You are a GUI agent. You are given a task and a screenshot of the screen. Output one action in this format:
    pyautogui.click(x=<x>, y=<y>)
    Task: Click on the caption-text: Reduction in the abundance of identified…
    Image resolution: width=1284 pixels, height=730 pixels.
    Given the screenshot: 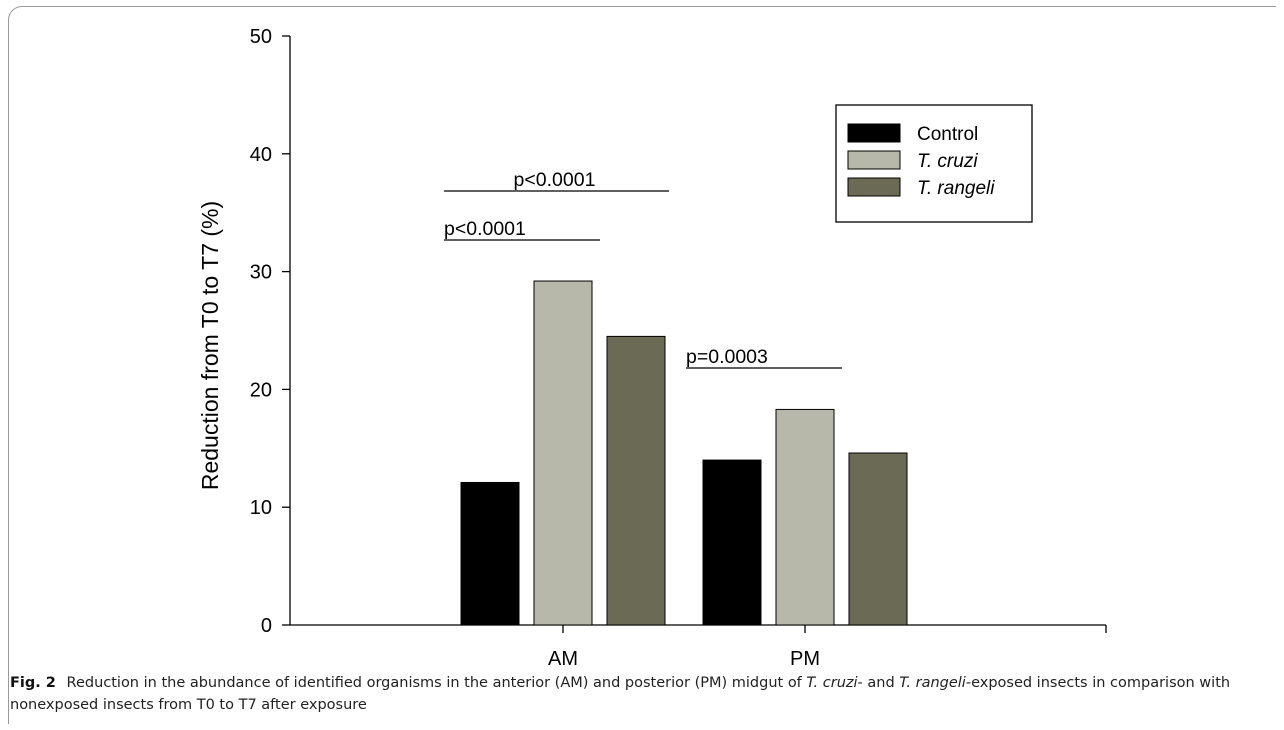 What is the action you would take?
    pyautogui.click(x=620, y=694)
    